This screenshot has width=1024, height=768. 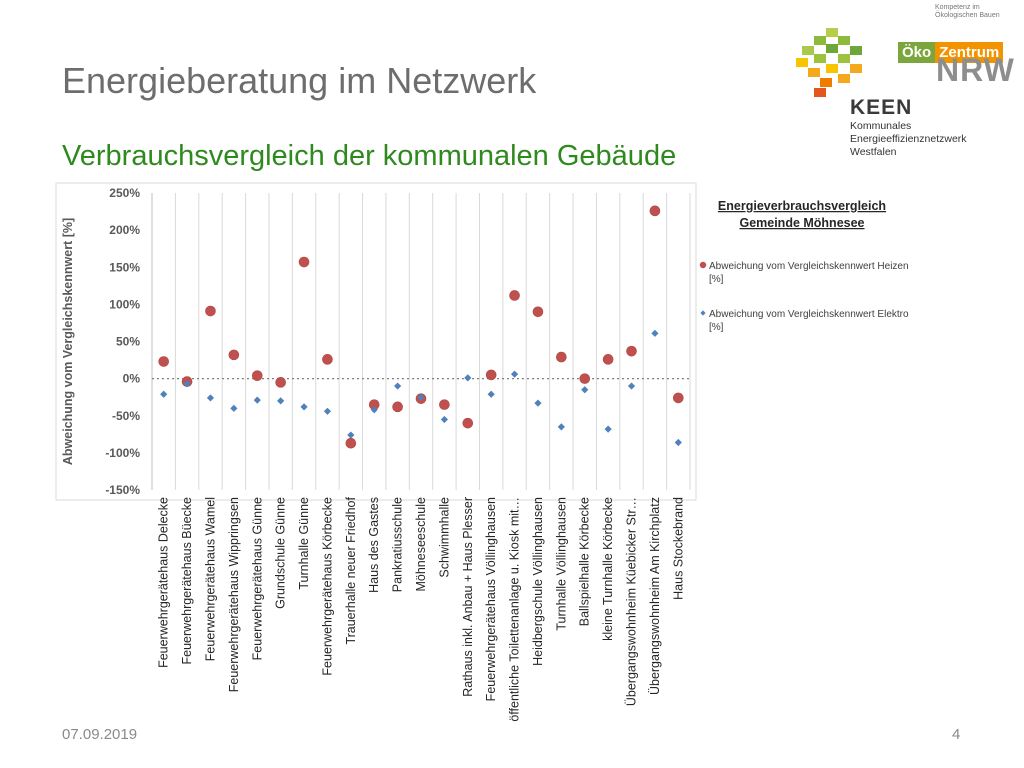 I want to click on y-tick-label: 250%, so click(x=124, y=193).